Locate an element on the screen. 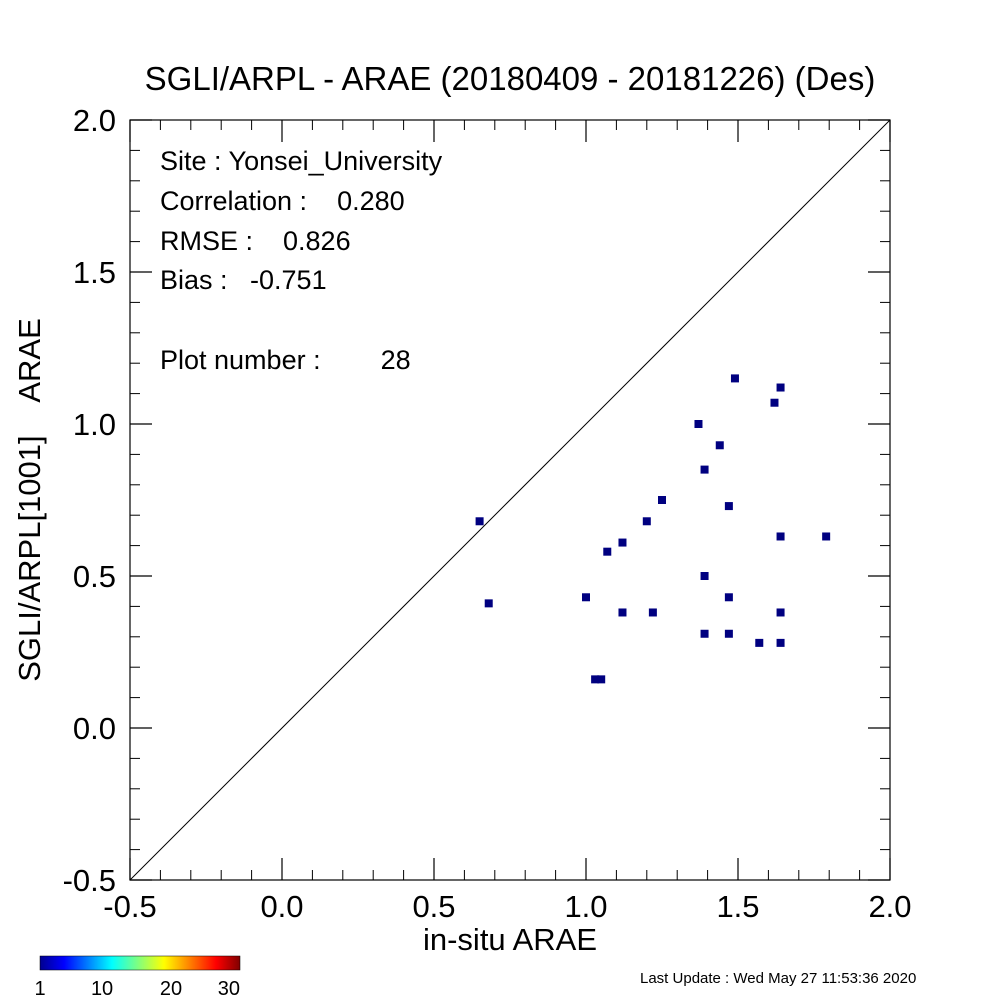  colorbar: 1 10 20 30 is located at coordinates (137, 977).